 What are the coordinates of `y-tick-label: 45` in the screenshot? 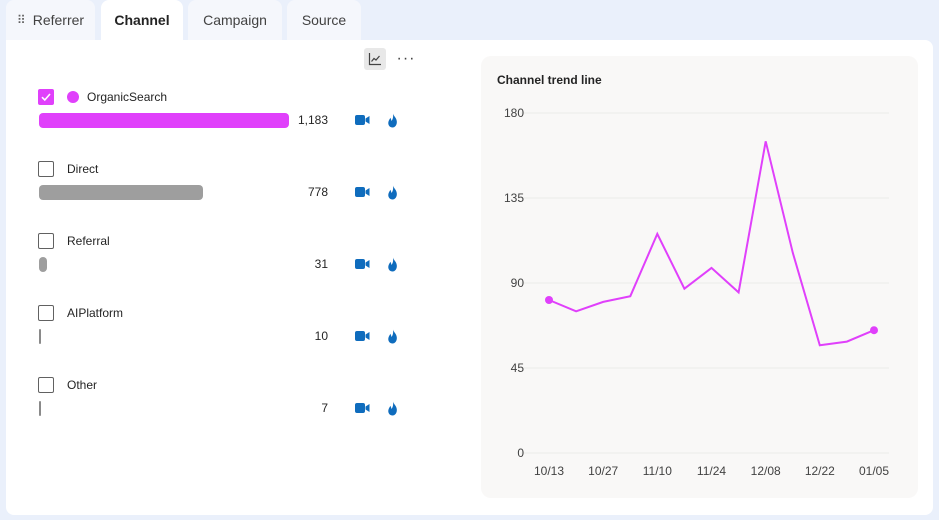 It's located at (518, 368).